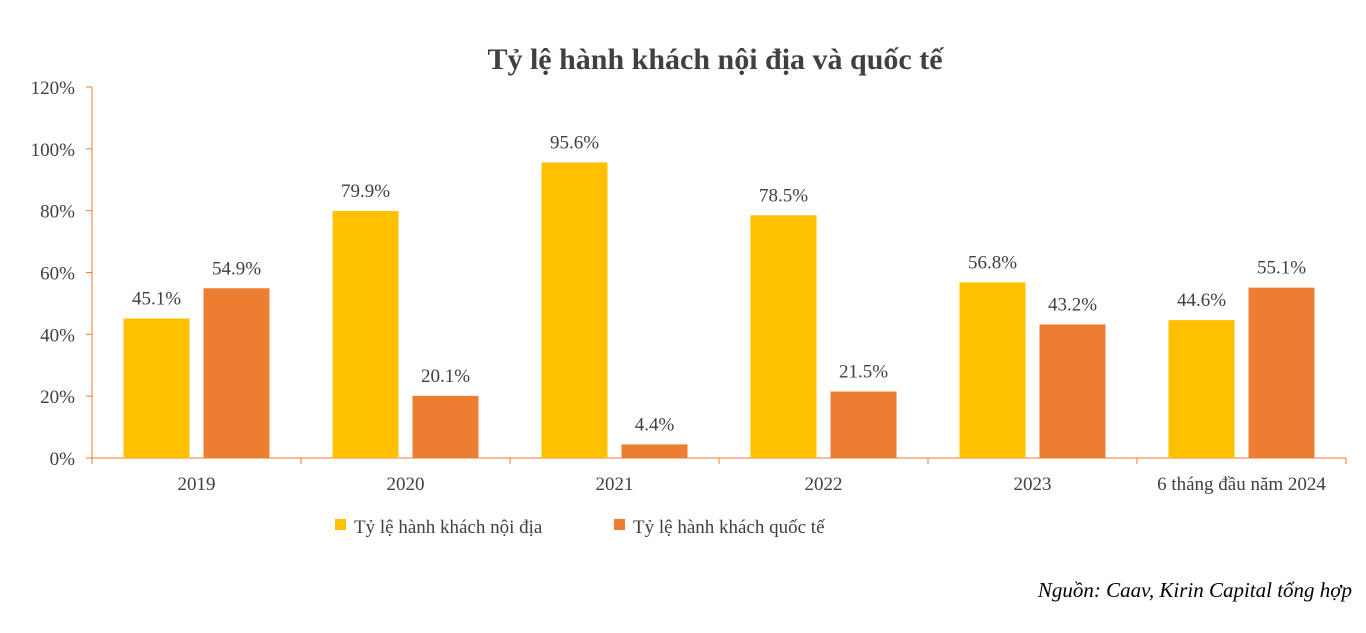 The image size is (1366, 633). What do you see at coordinates (63, 459) in the screenshot?
I see `y-tick-label: 0%` at bounding box center [63, 459].